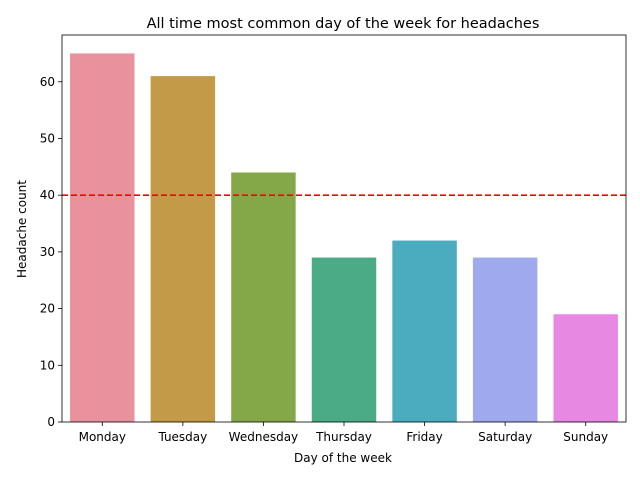 The image size is (640, 480). What do you see at coordinates (47, 365) in the screenshot?
I see `y-tick-label: 10` at bounding box center [47, 365].